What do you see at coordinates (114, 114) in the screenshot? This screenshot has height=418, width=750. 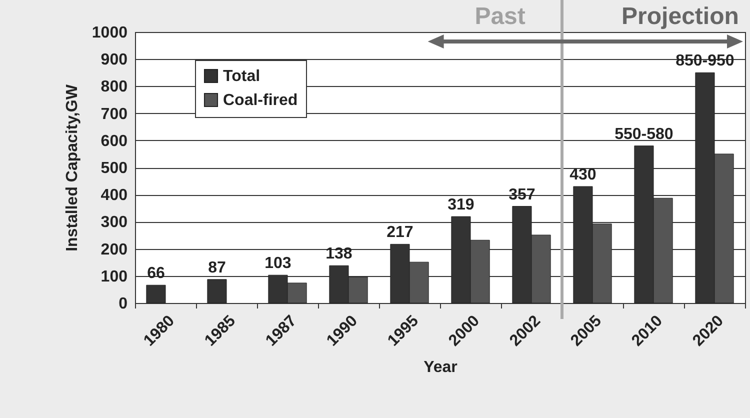 I see `y-tick-label: 700` at bounding box center [114, 114].